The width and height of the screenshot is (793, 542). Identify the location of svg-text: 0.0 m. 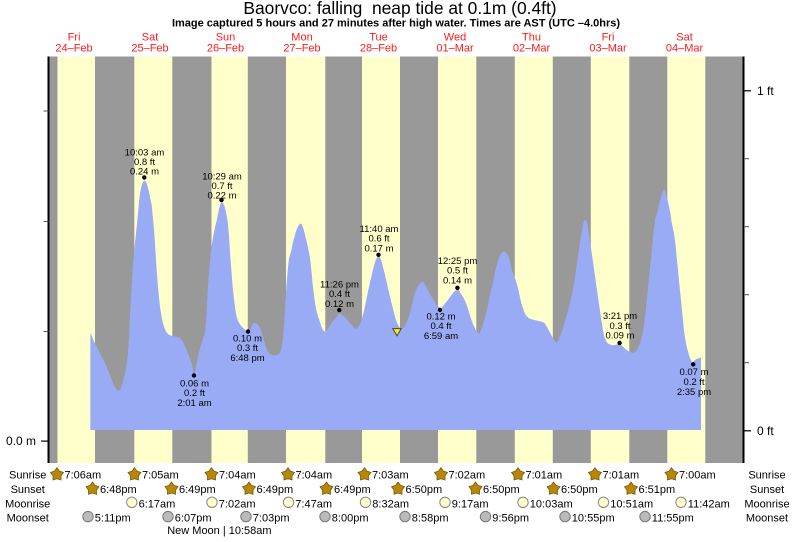
(21, 441).